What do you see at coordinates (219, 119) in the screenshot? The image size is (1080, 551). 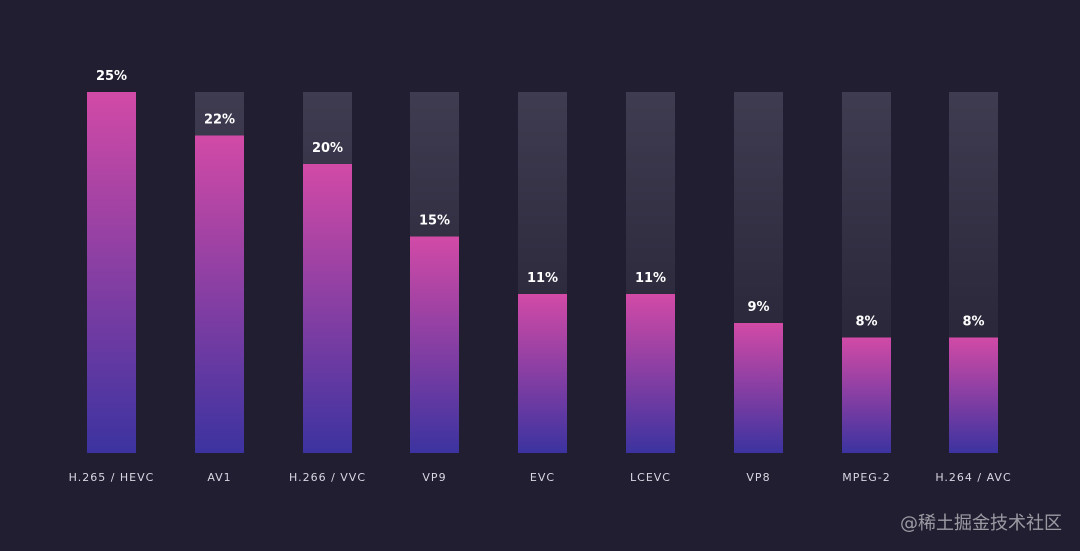 I see `bar-value-label: 22%` at bounding box center [219, 119].